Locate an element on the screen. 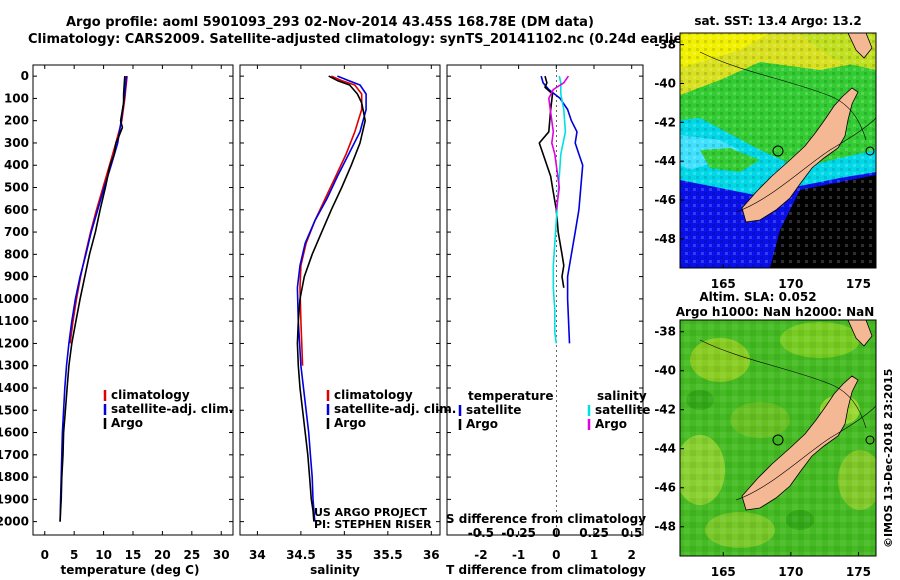 The image size is (900, 580). north-island-shape is located at coordinates (860, 46).